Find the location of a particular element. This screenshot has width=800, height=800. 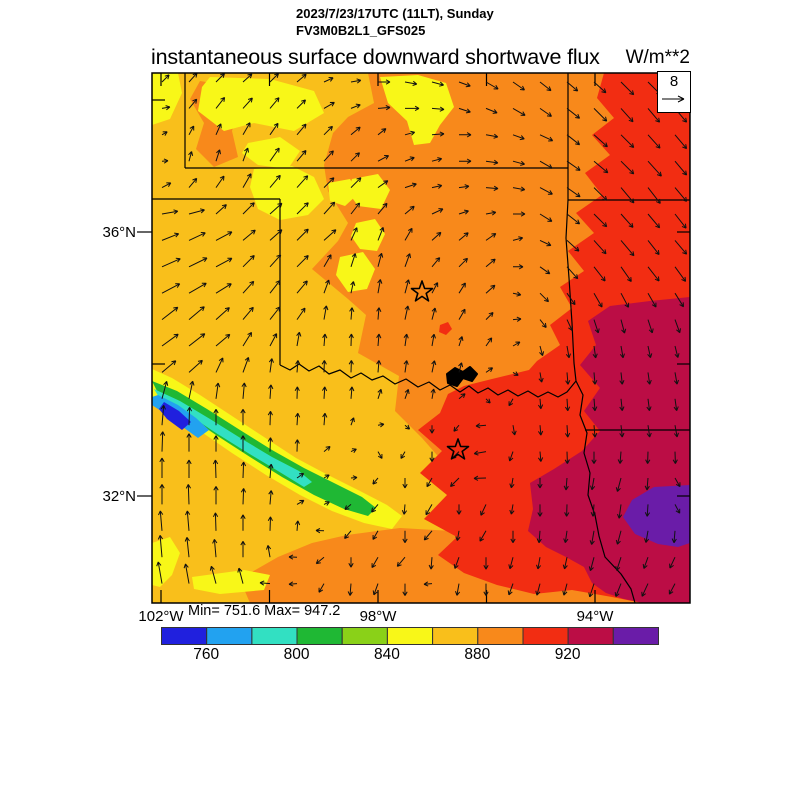

colorbar-svg is located at coordinates (410, 636).